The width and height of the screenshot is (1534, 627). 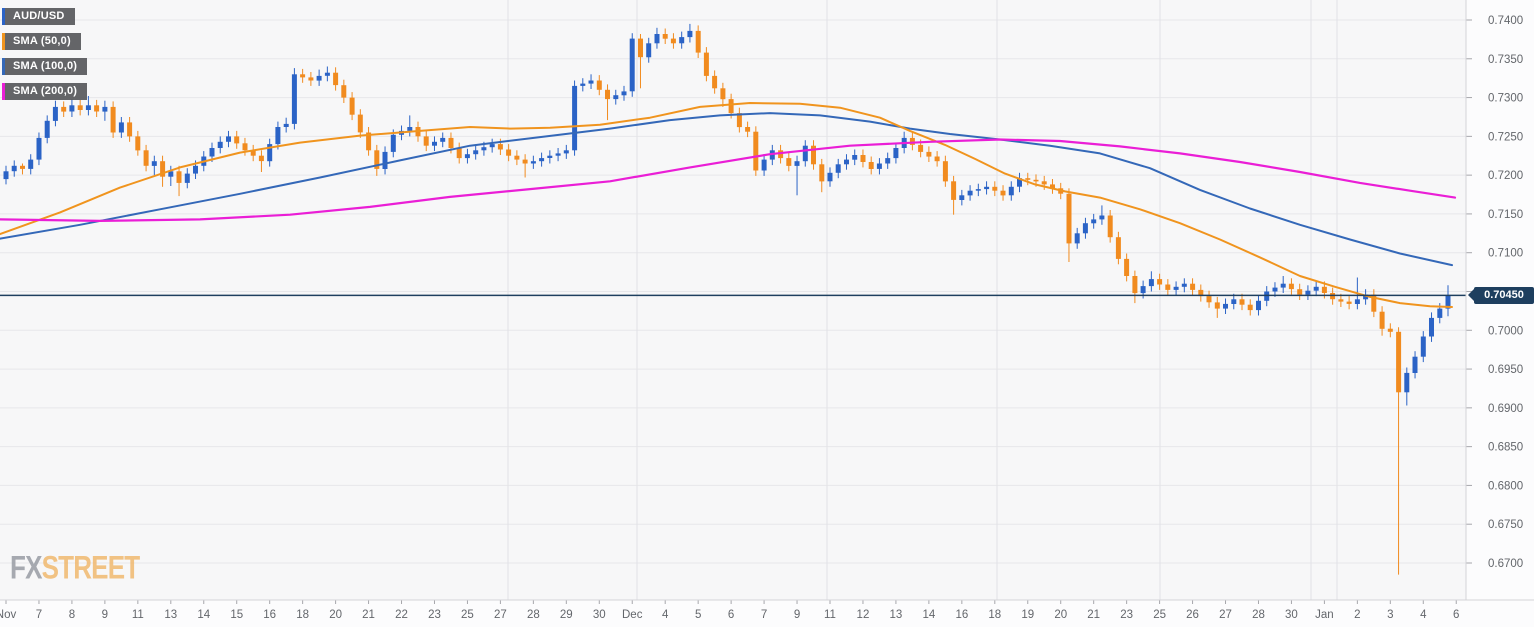 What do you see at coordinates (961, 615) in the screenshot?
I see `x-axis-label: 16` at bounding box center [961, 615].